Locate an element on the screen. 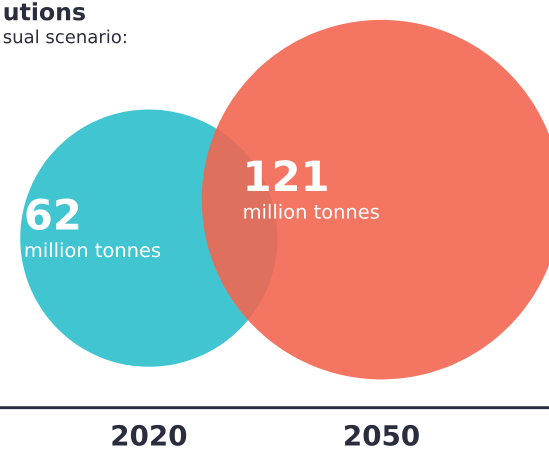 This screenshot has height=453, width=549. category-label: 2050 is located at coordinates (382, 435).